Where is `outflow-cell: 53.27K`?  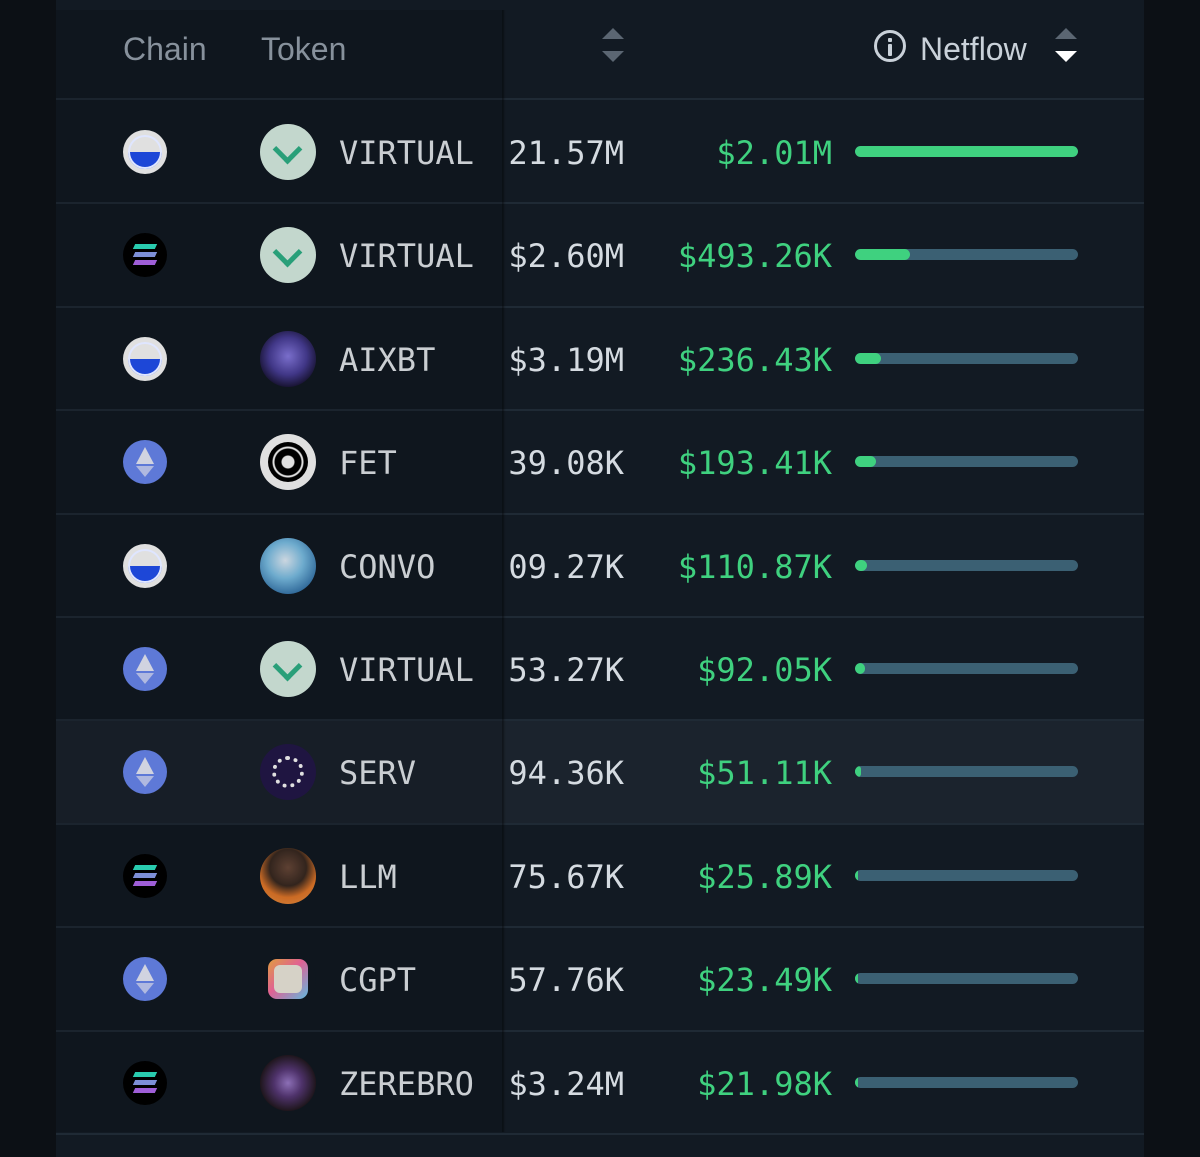 outflow-cell: 53.27K is located at coordinates (564, 670).